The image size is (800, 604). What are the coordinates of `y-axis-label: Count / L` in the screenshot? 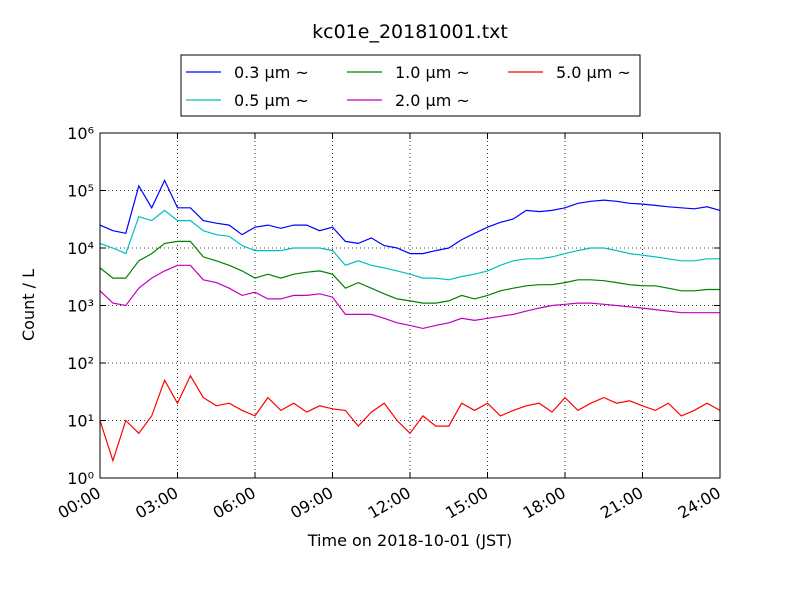 It's located at (28, 305).